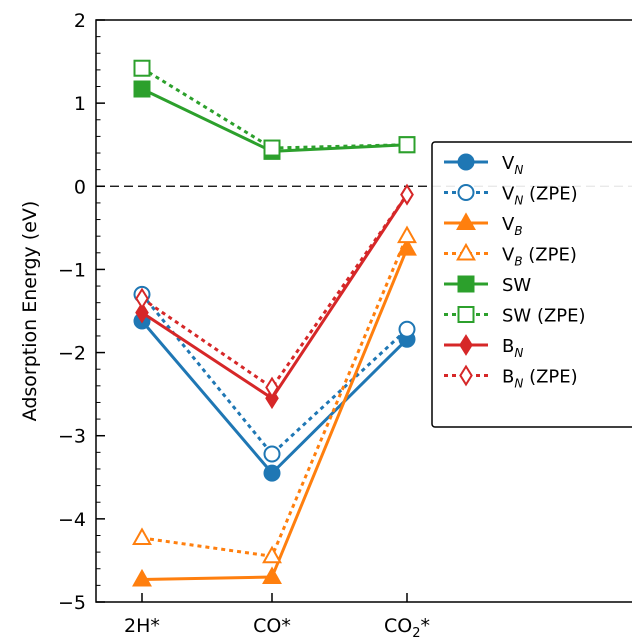 The image size is (632, 641). I want to click on y-tick-label: −3, so click(72, 437).